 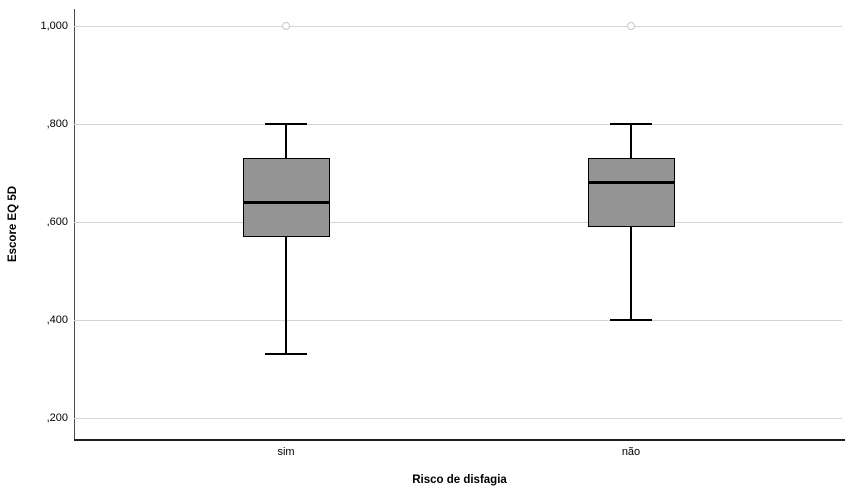 I want to click on x-axis-title: Risco de disfagia, so click(x=459, y=480).